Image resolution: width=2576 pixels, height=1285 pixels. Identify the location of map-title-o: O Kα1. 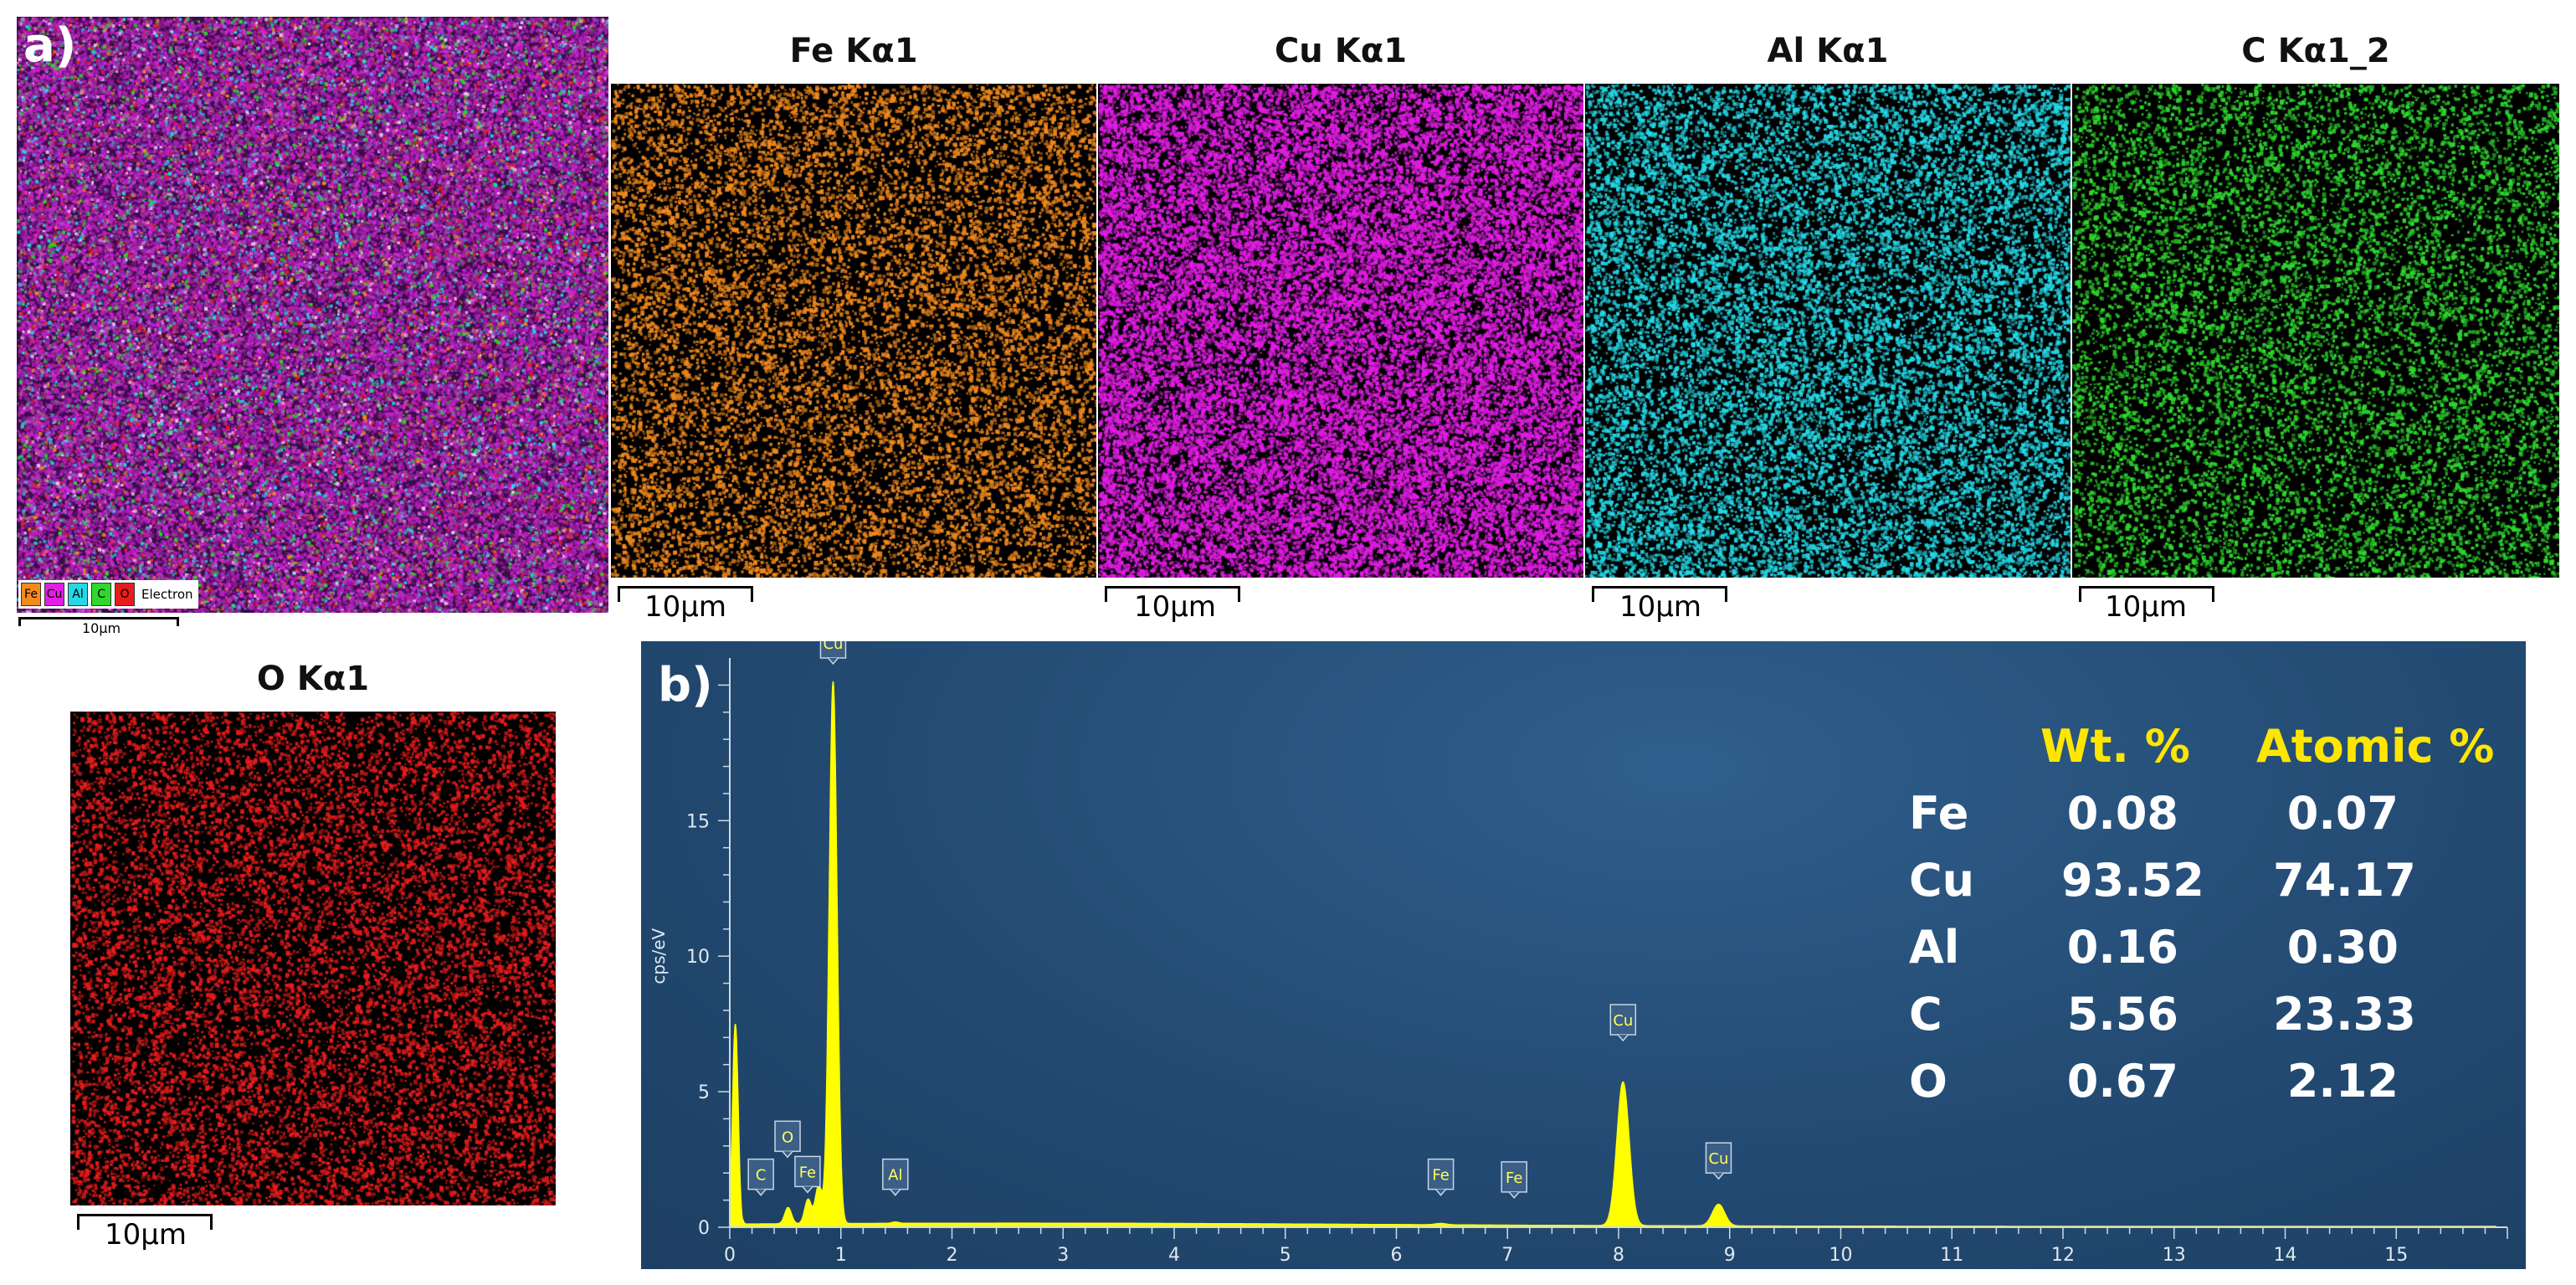
(313, 679).